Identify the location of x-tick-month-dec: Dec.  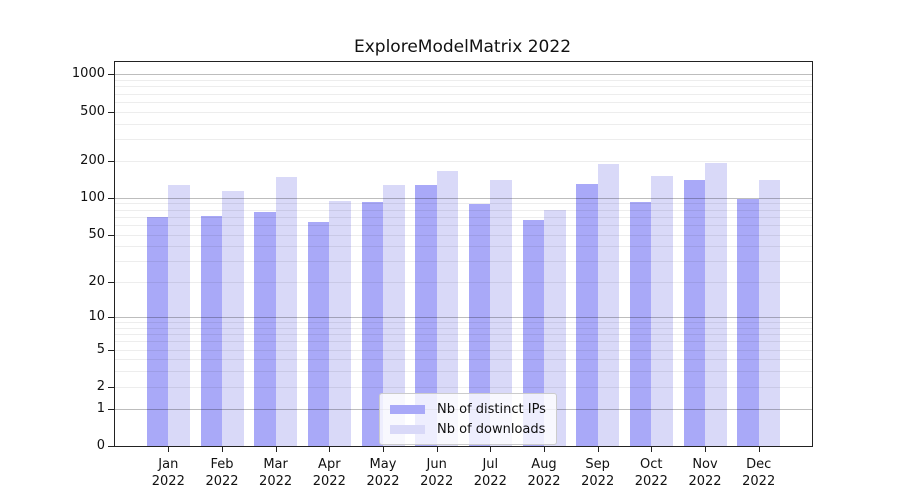
(759, 464).